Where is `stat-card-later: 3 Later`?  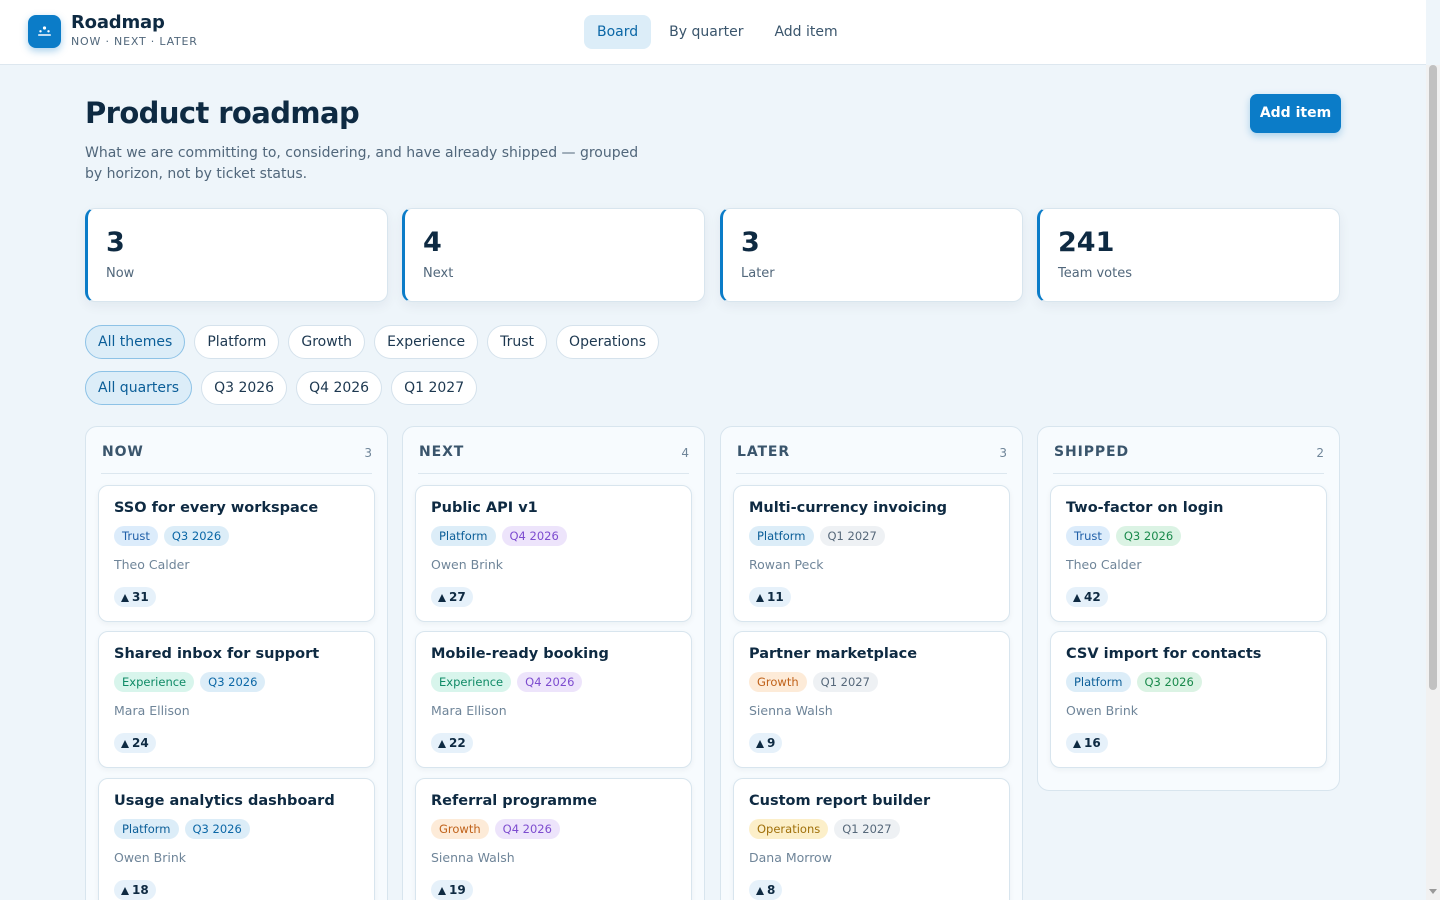
stat-card-later: 3 Later is located at coordinates (871, 255).